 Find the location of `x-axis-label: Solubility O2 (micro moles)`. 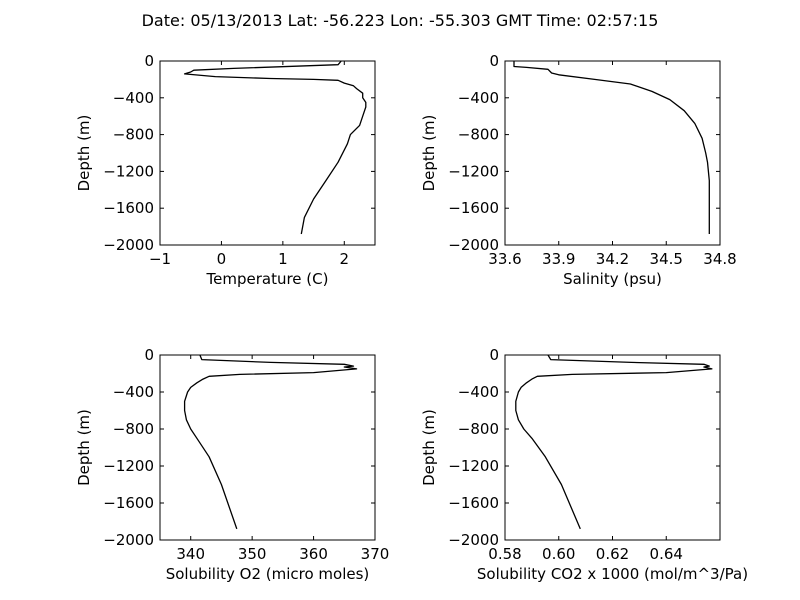

x-axis-label: Solubility O2 (micro moles) is located at coordinates (268, 574).